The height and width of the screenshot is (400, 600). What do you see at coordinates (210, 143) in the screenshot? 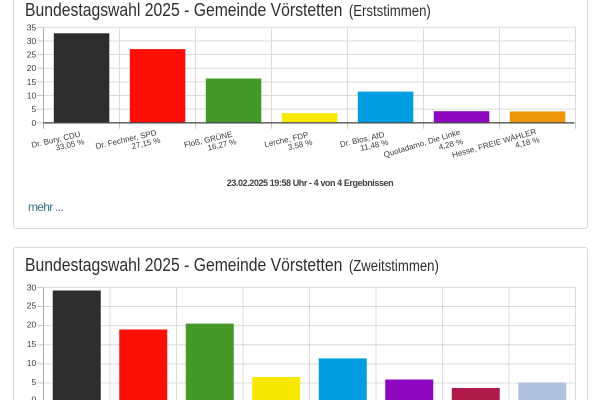
I see `svg-text: Floß, GRÜNE16,27 %` at bounding box center [210, 143].